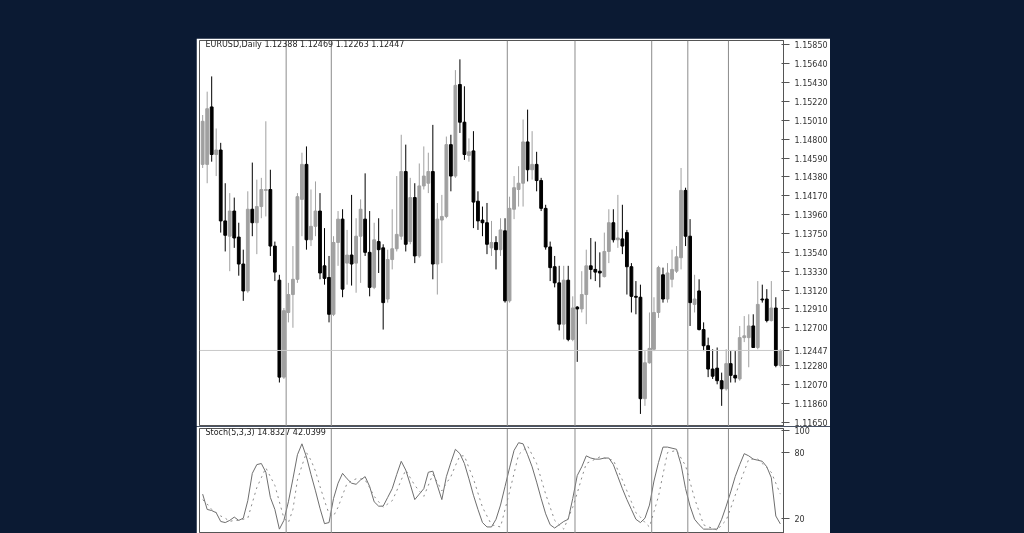 The height and width of the screenshot is (533, 1024). I want to click on y-tick-label: 1.14590, so click(811, 159).